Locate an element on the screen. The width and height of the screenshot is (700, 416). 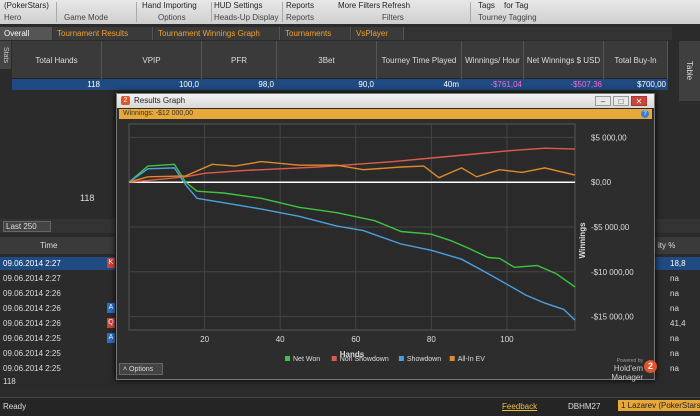
table-side-tab: Table is located at coordinates (689, 71).